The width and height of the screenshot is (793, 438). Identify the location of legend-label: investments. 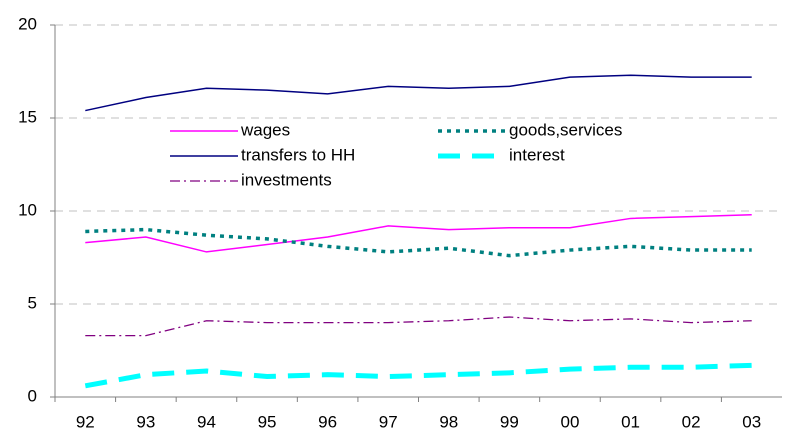
(286, 179).